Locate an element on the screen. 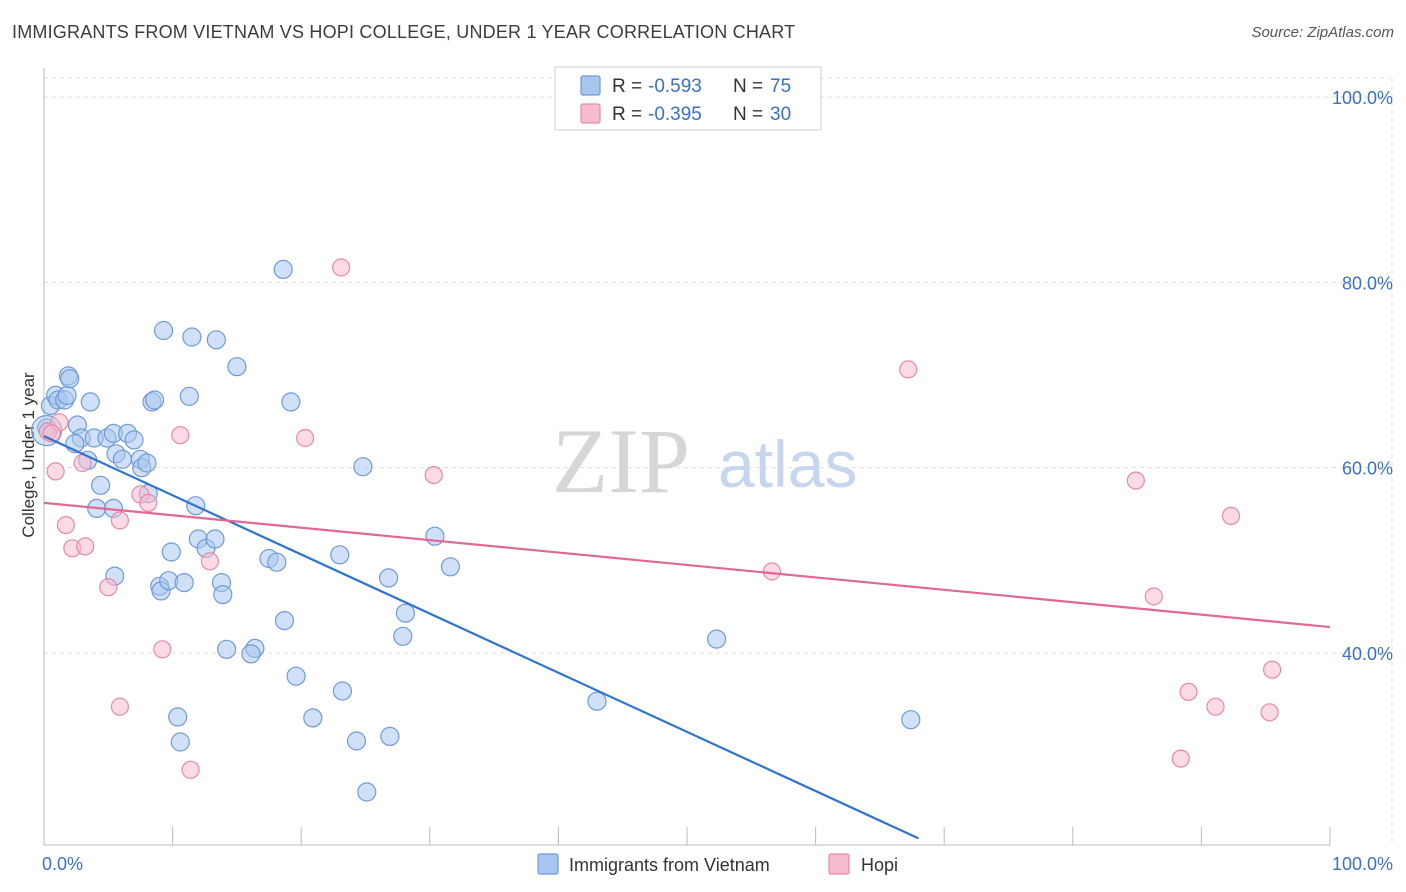 The width and height of the screenshot is (1406, 892). legend-n-value: 75 is located at coordinates (780, 86).